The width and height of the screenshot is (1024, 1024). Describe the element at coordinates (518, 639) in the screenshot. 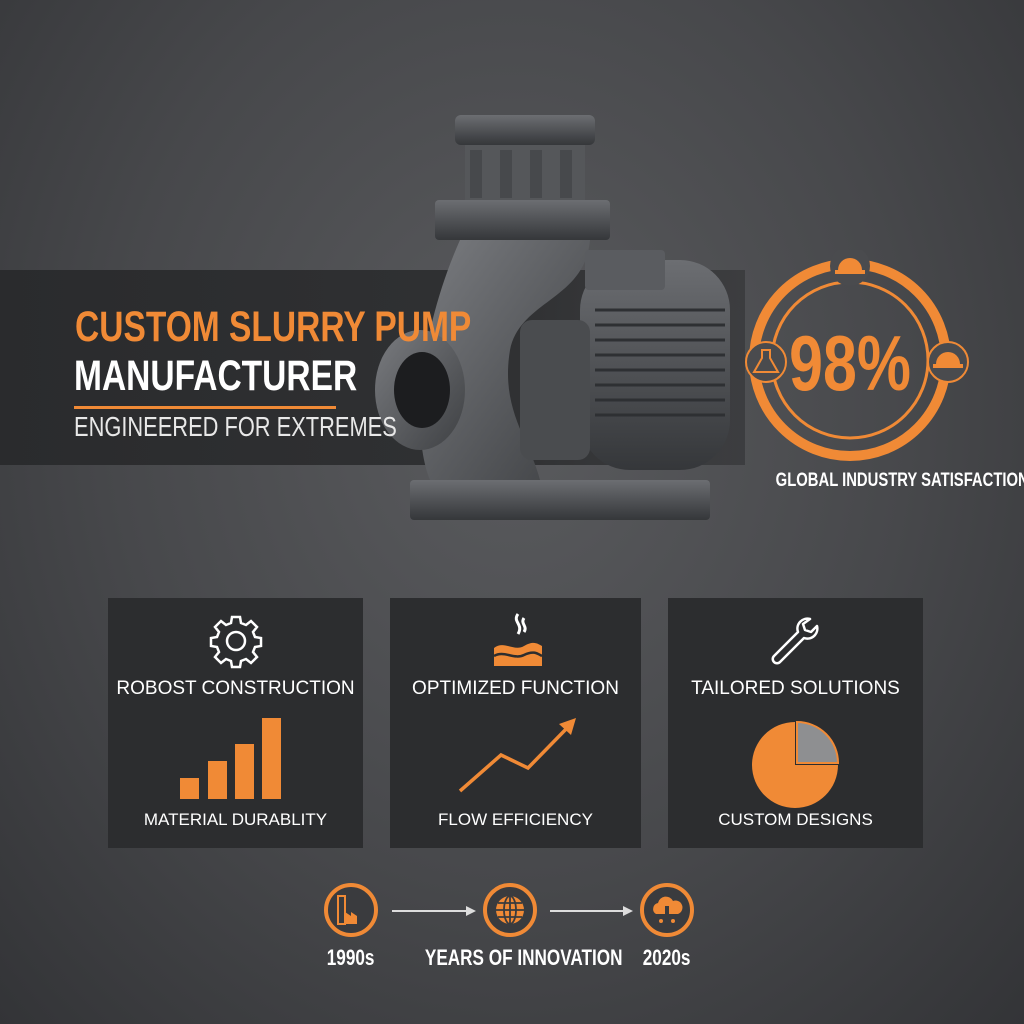

I see `hot-fluid-icon` at that location.